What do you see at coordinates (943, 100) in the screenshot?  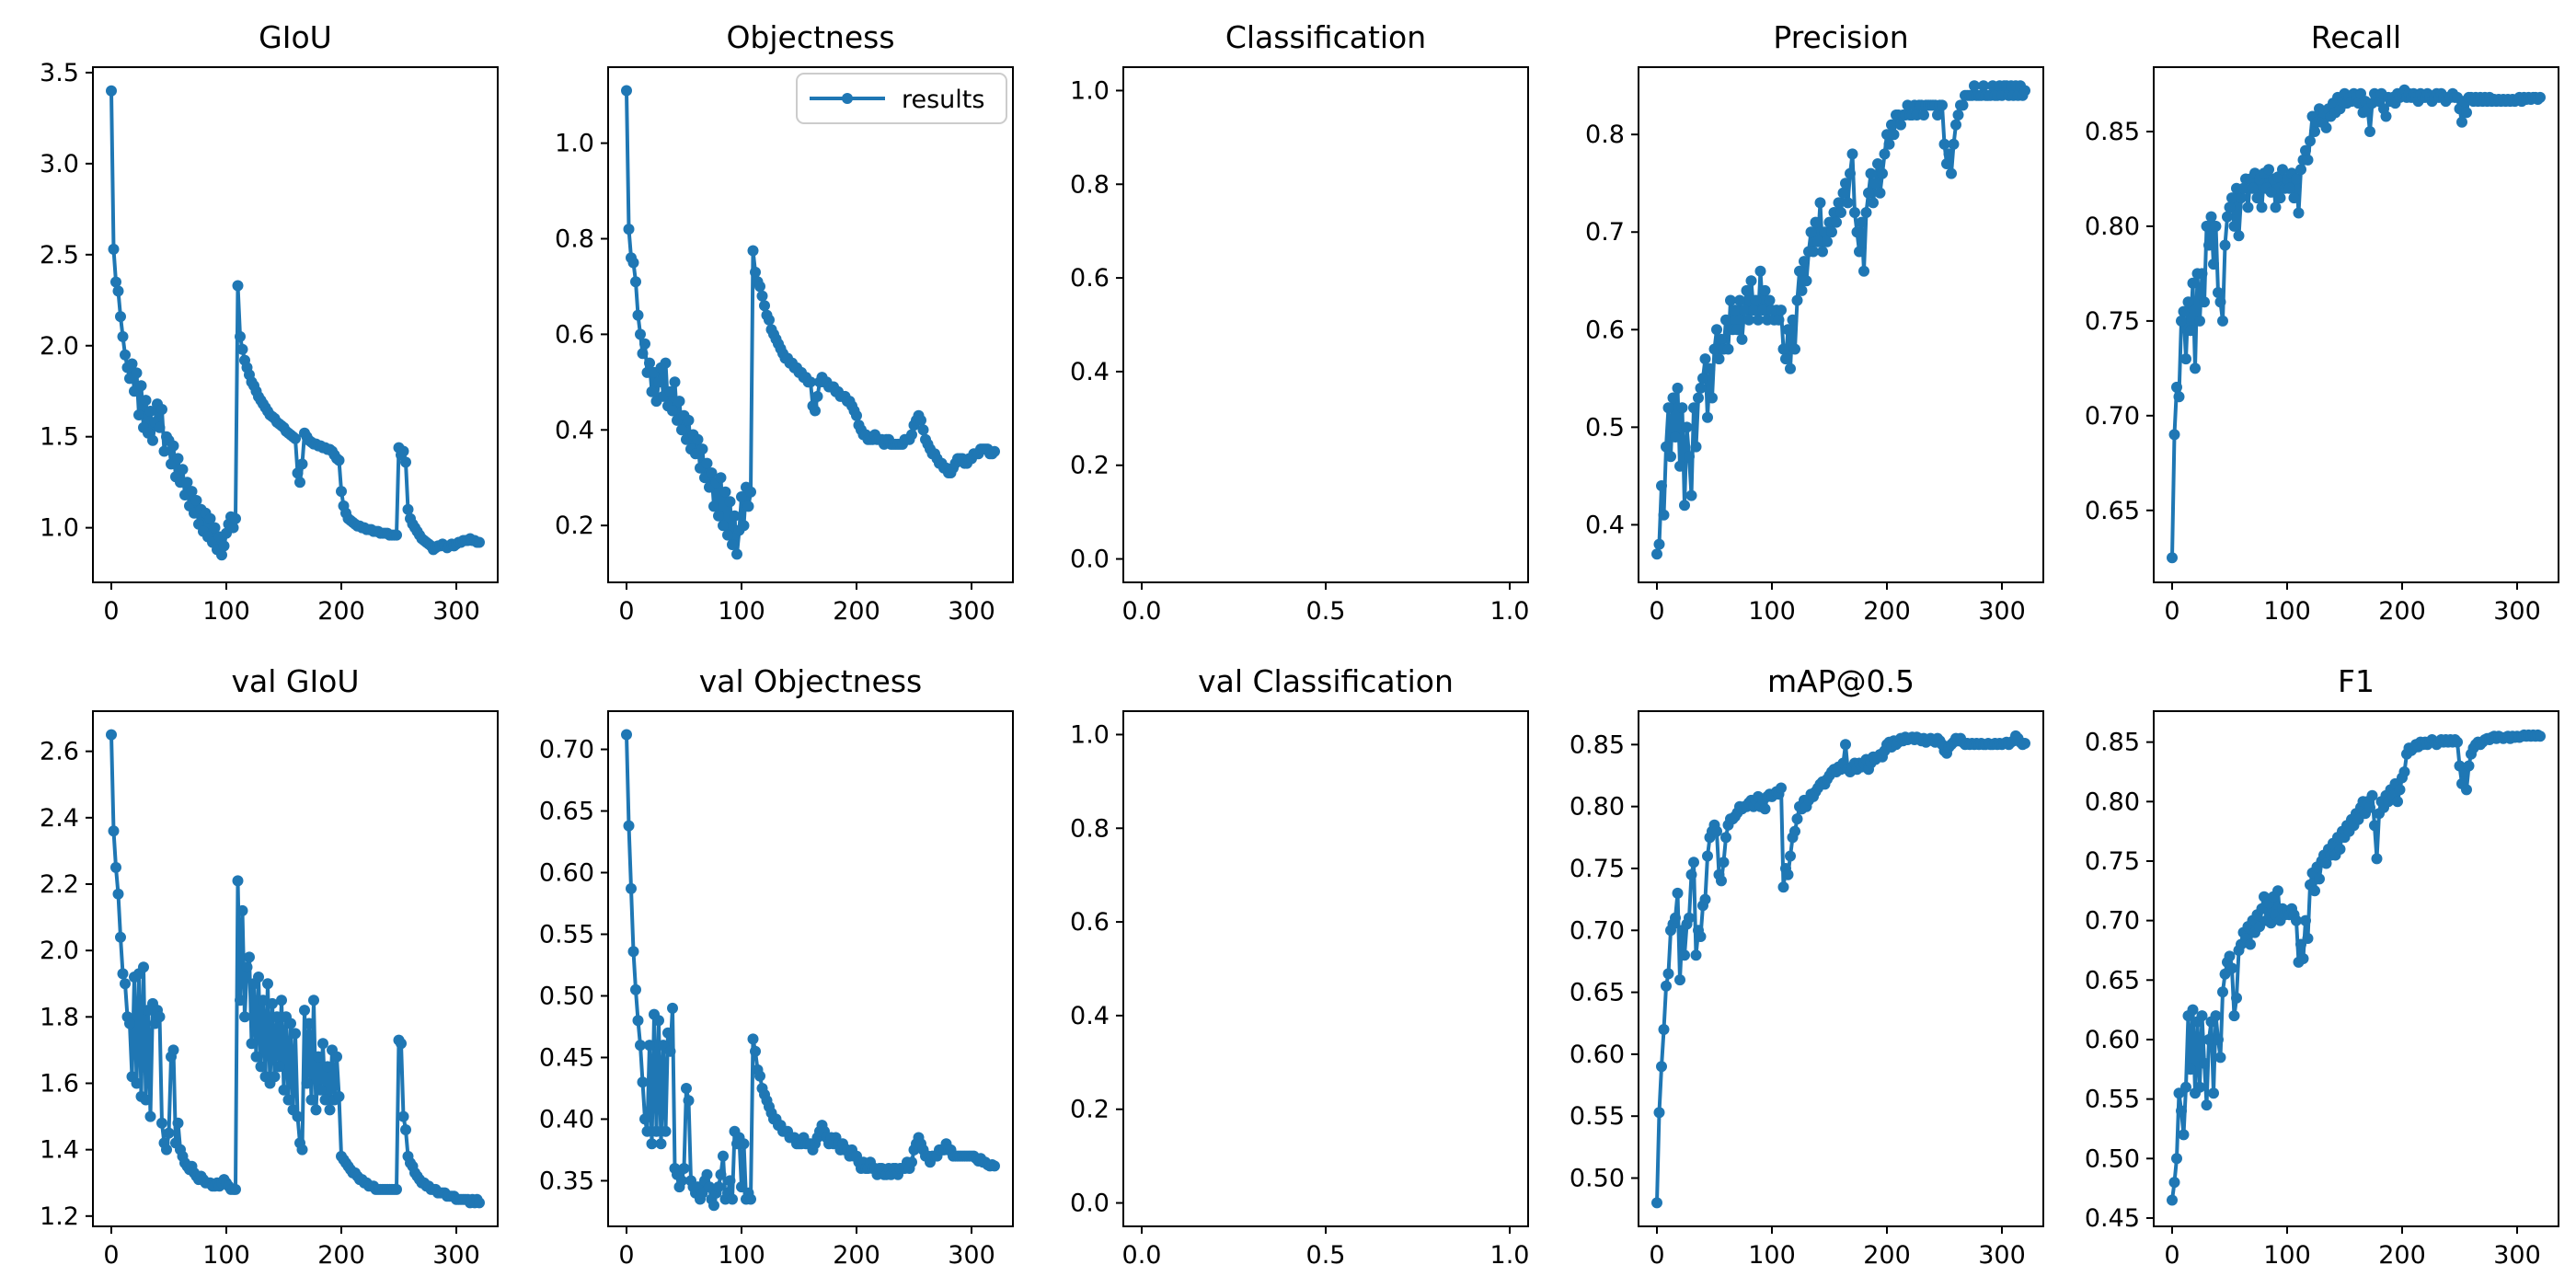 I see `legend-label: results` at bounding box center [943, 100].